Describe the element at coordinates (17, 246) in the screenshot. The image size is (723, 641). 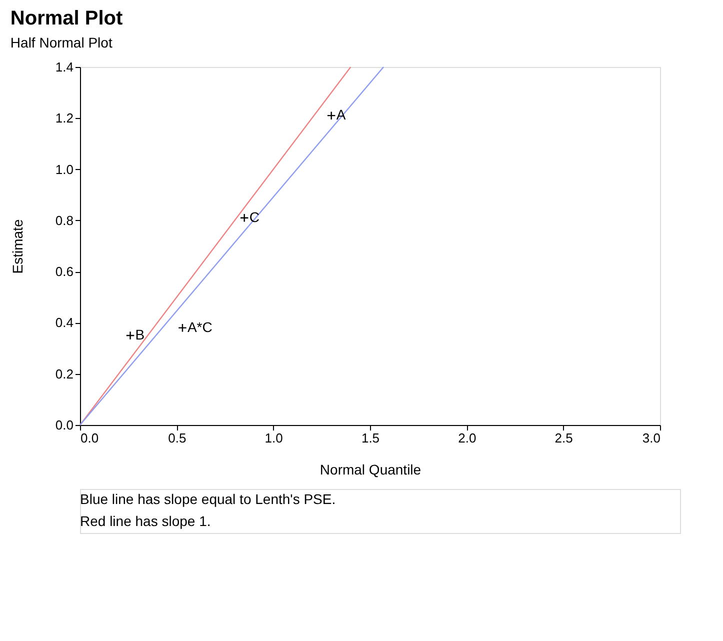
I see `y-axis-title: Estimate` at that location.